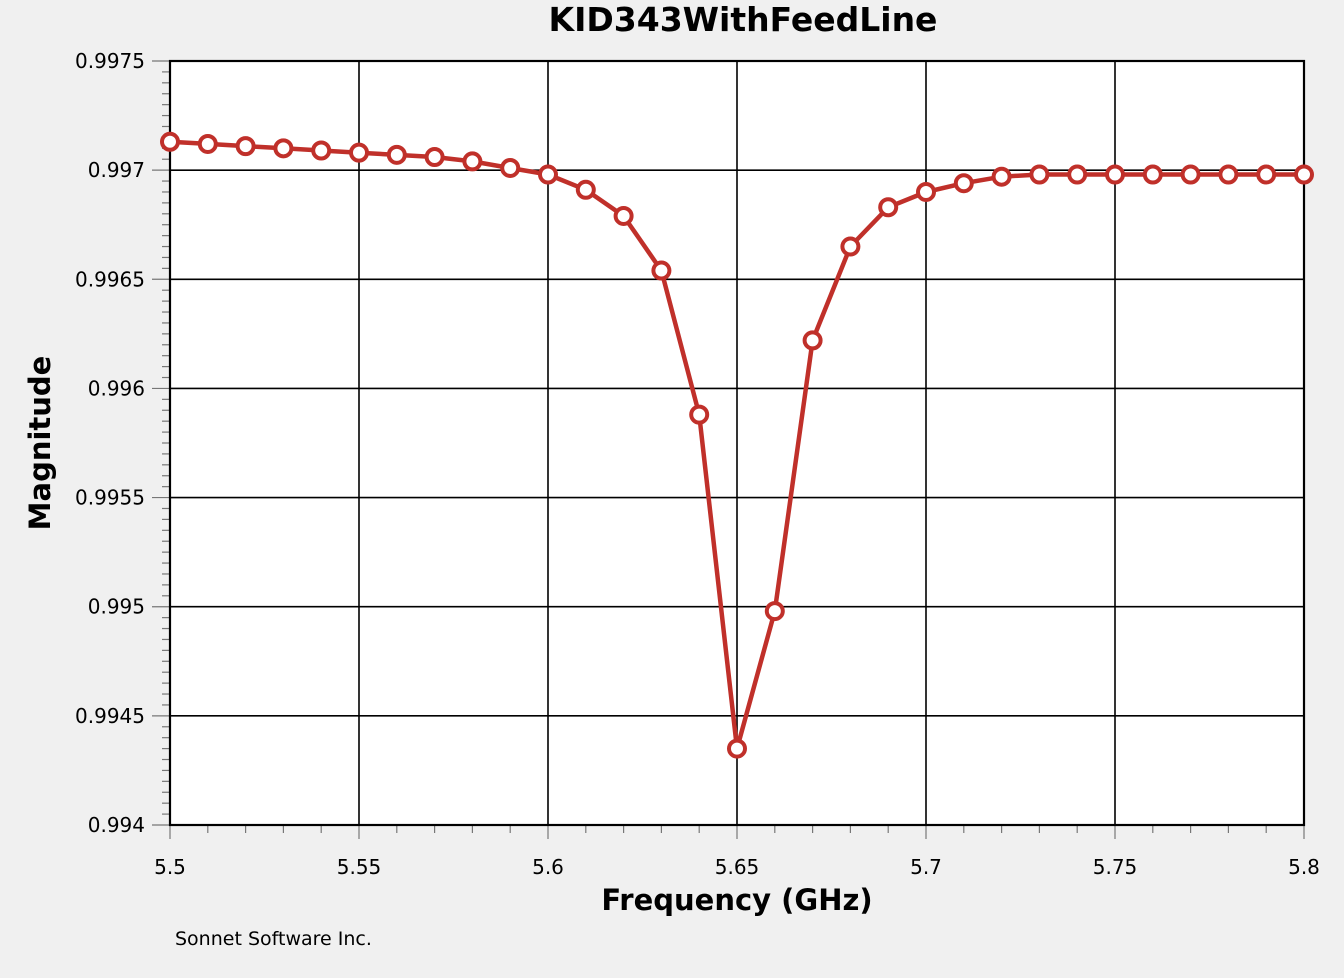 The width and height of the screenshot is (1344, 978). Describe the element at coordinates (116, 388) in the screenshot. I see `y-tick-label: 0.996` at that location.